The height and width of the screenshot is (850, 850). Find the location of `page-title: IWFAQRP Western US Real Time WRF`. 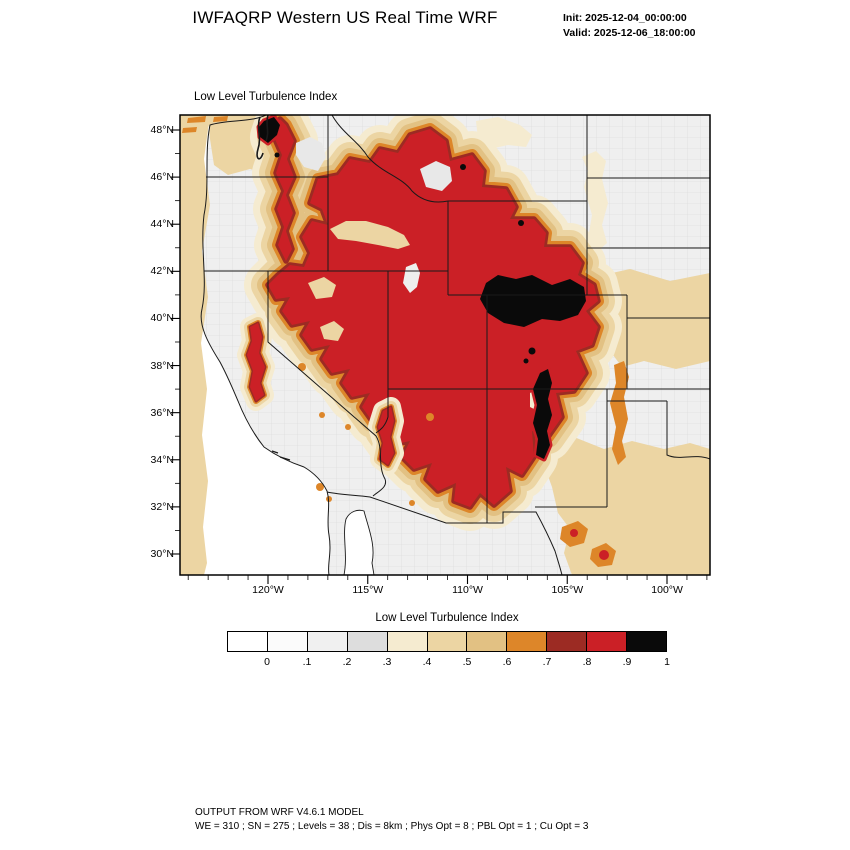

page-title: IWFAQRP Western US Real Time WRF is located at coordinates (345, 17).